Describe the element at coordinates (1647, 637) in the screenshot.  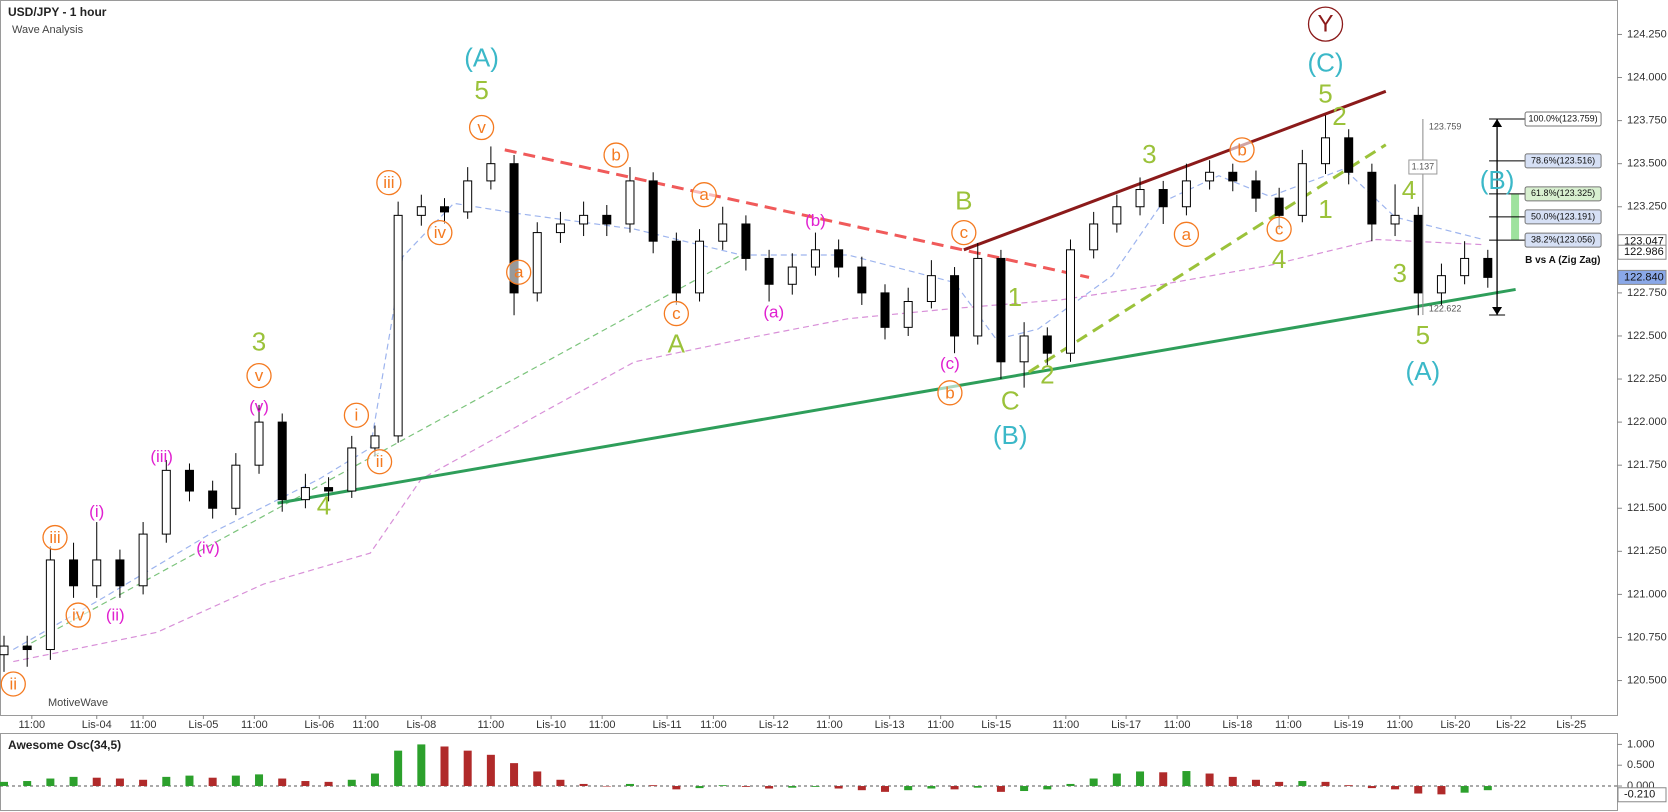
I see `y-tick-label: 120.750` at that location.